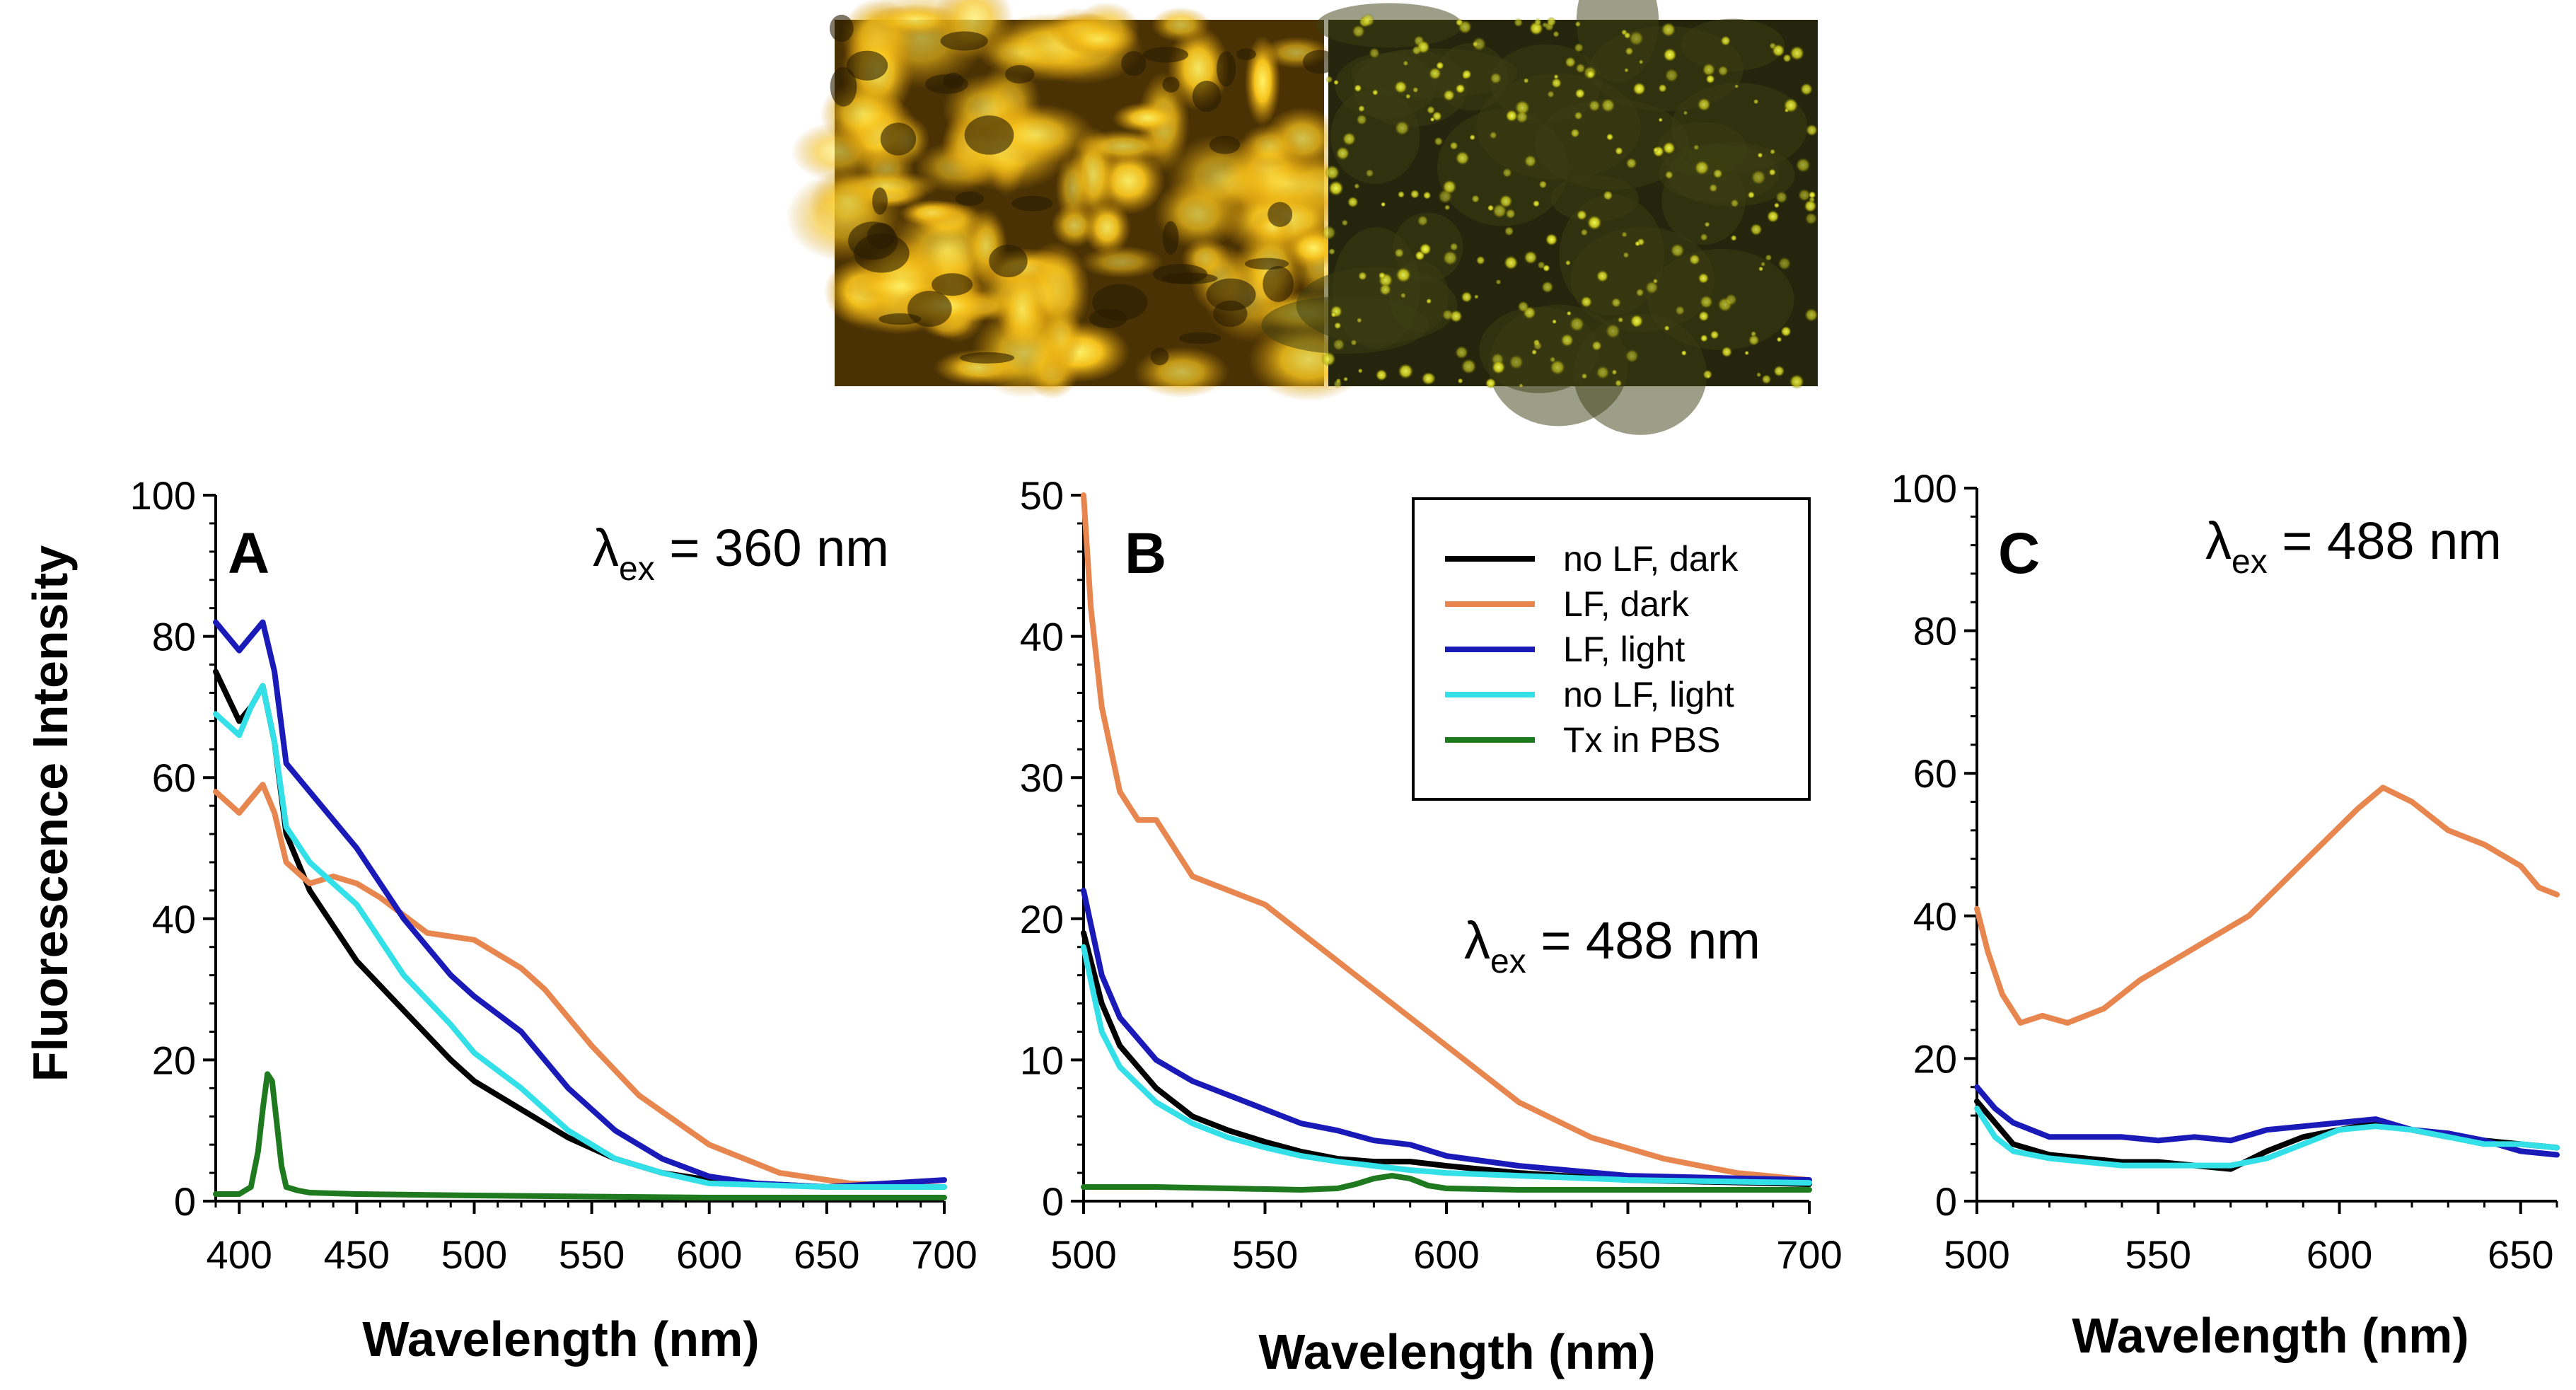 The width and height of the screenshot is (2576, 1390). What do you see at coordinates (1446, 1065) in the screenshot?
I see `series-no-lf-light` at bounding box center [1446, 1065].